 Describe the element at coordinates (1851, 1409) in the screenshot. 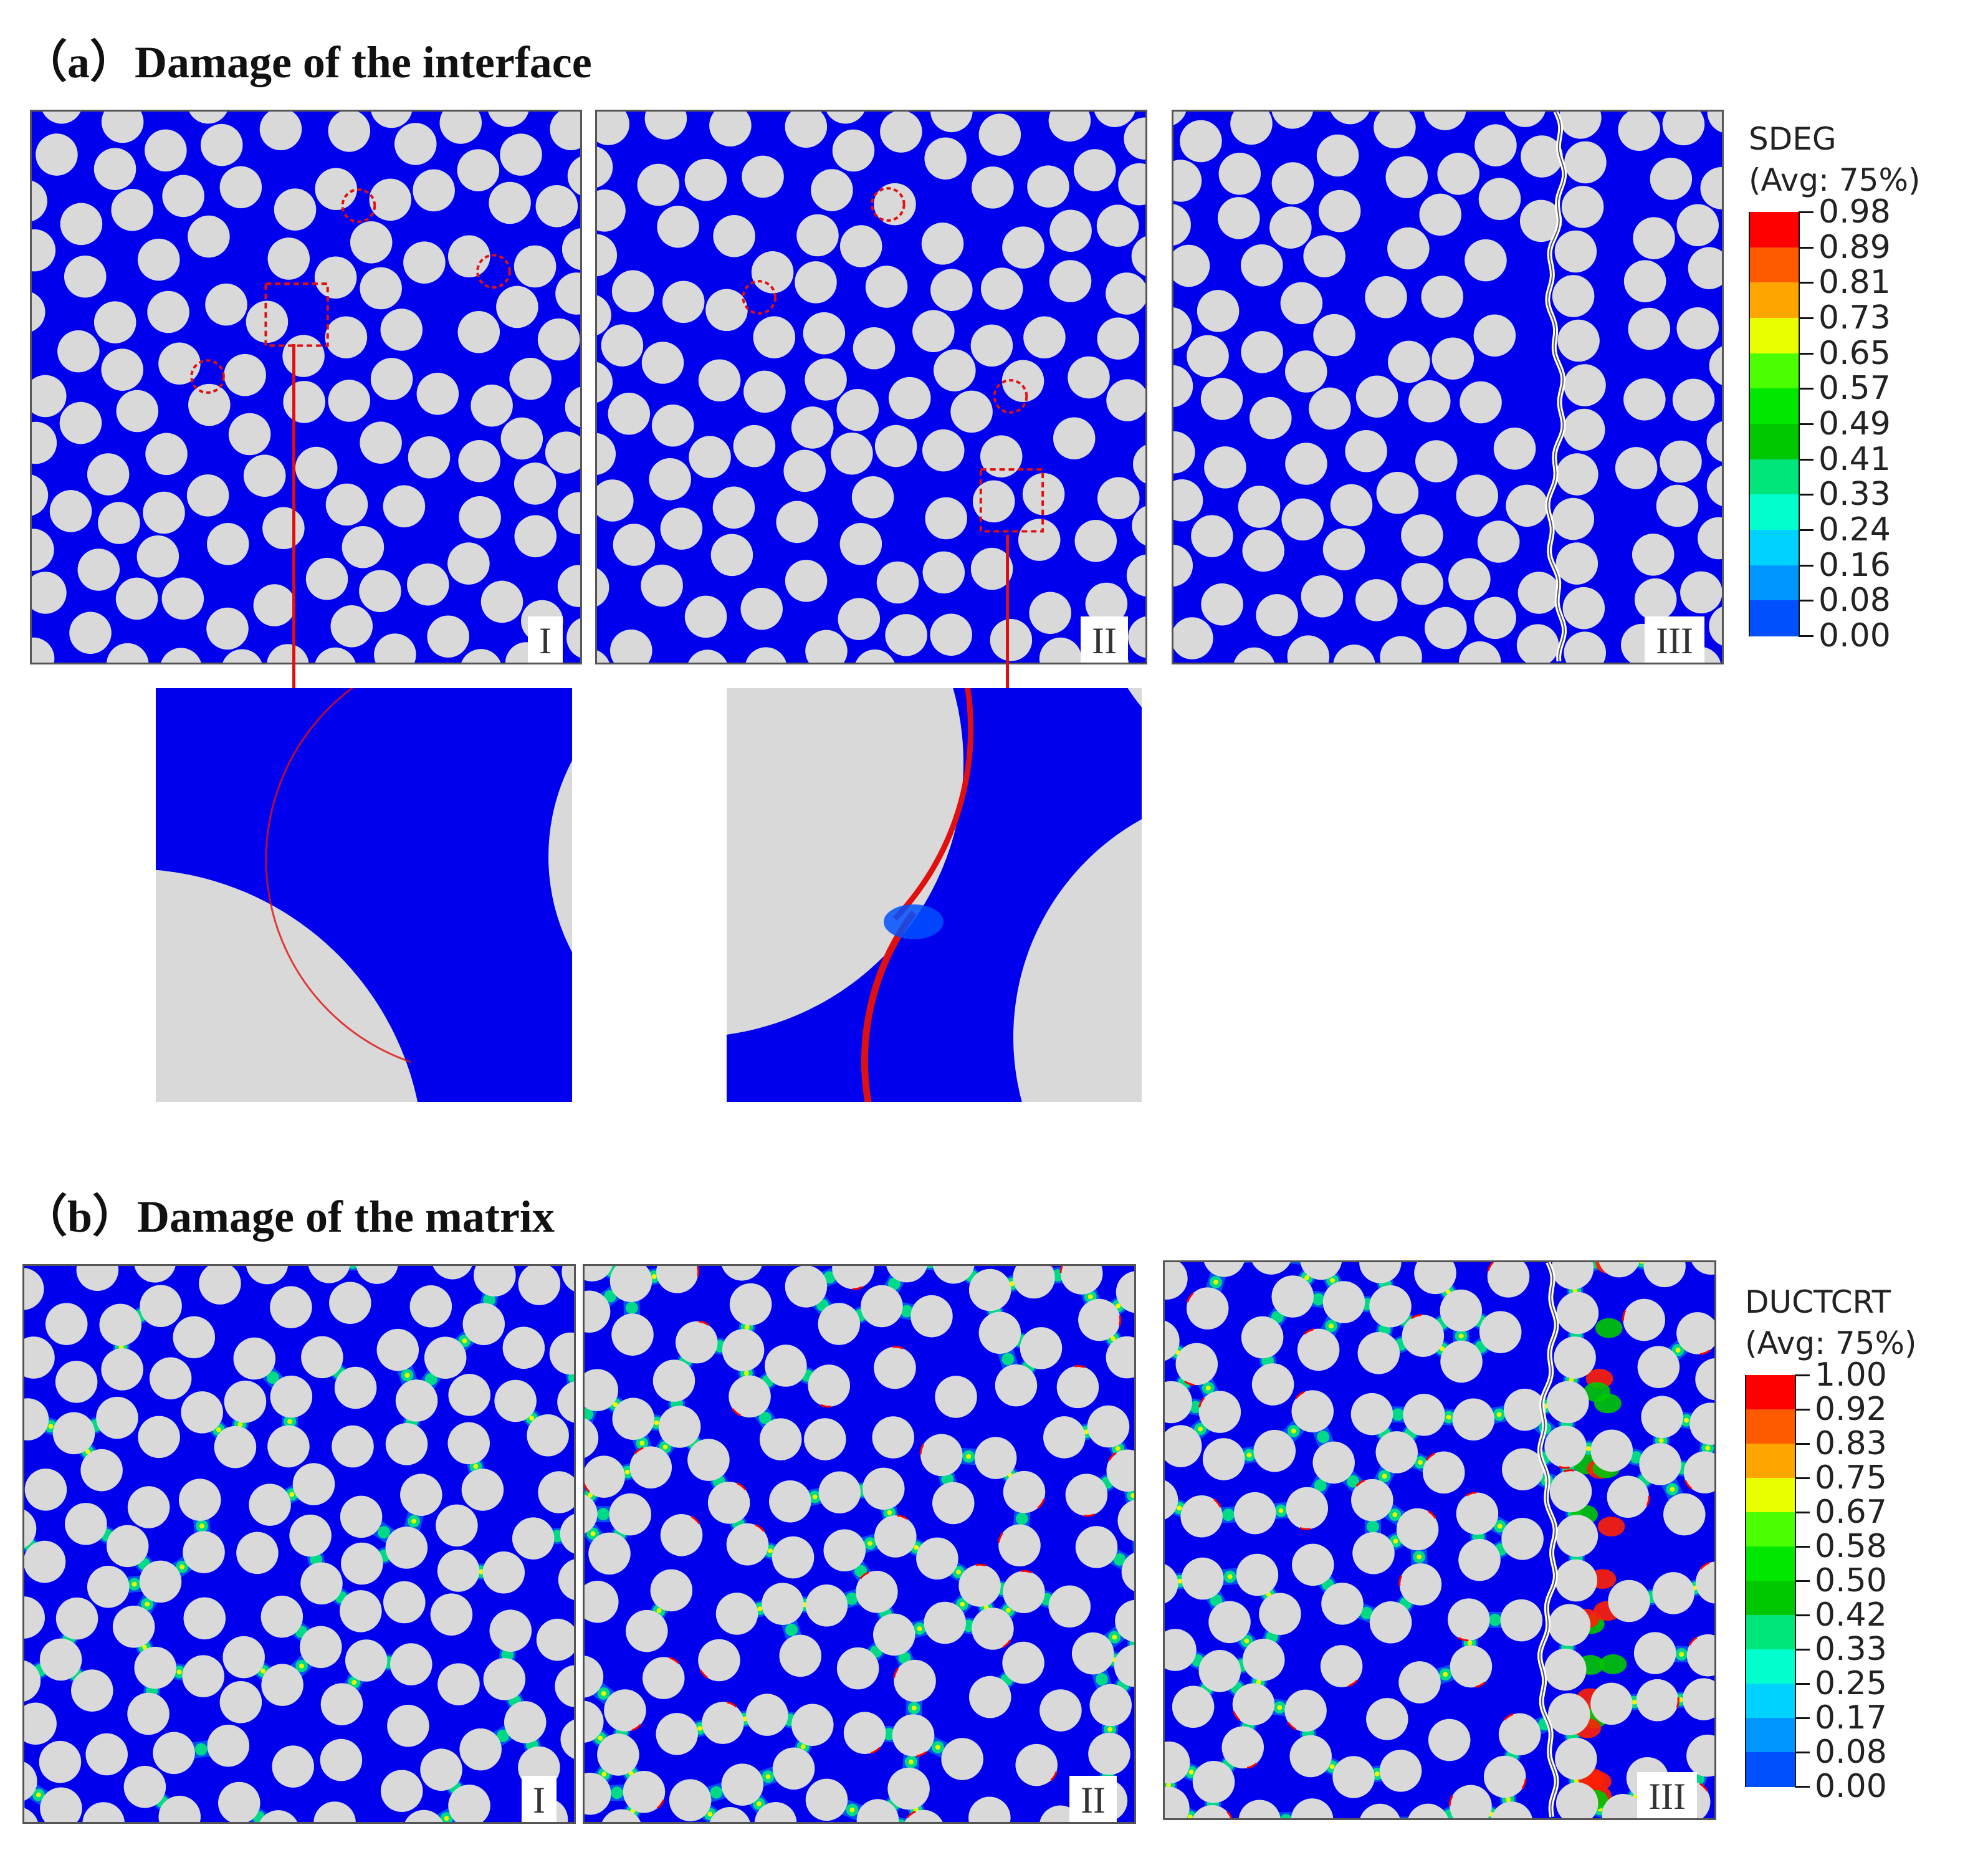

I see `legend-value: 0.92` at that location.